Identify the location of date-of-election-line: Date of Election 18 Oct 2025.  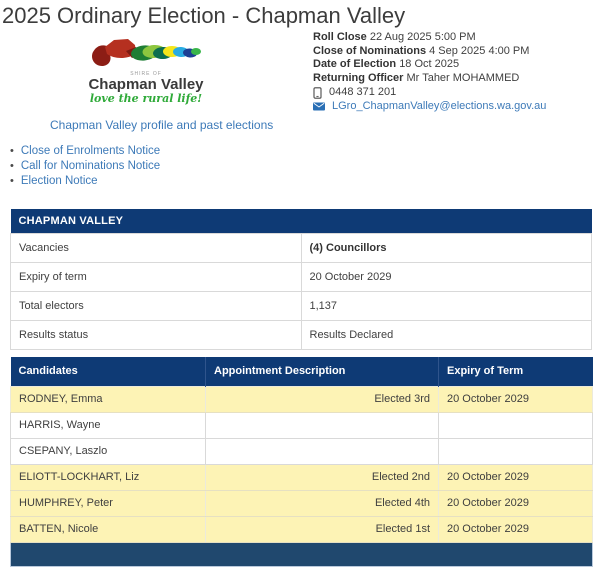
(429, 65).